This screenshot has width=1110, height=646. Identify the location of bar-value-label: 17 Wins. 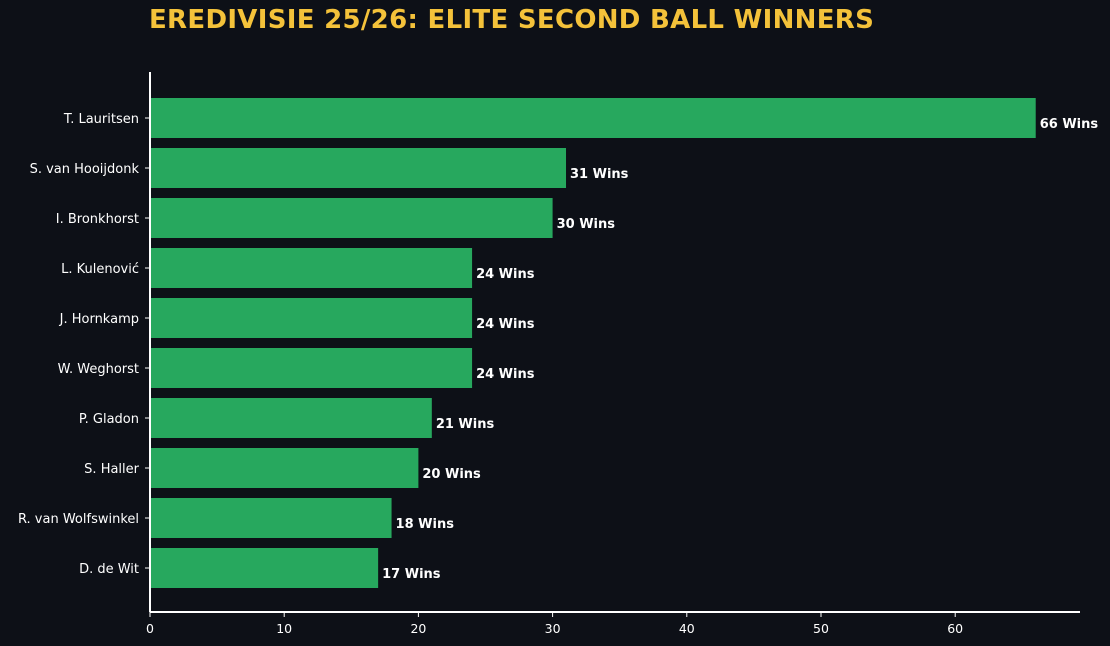
(411, 574).